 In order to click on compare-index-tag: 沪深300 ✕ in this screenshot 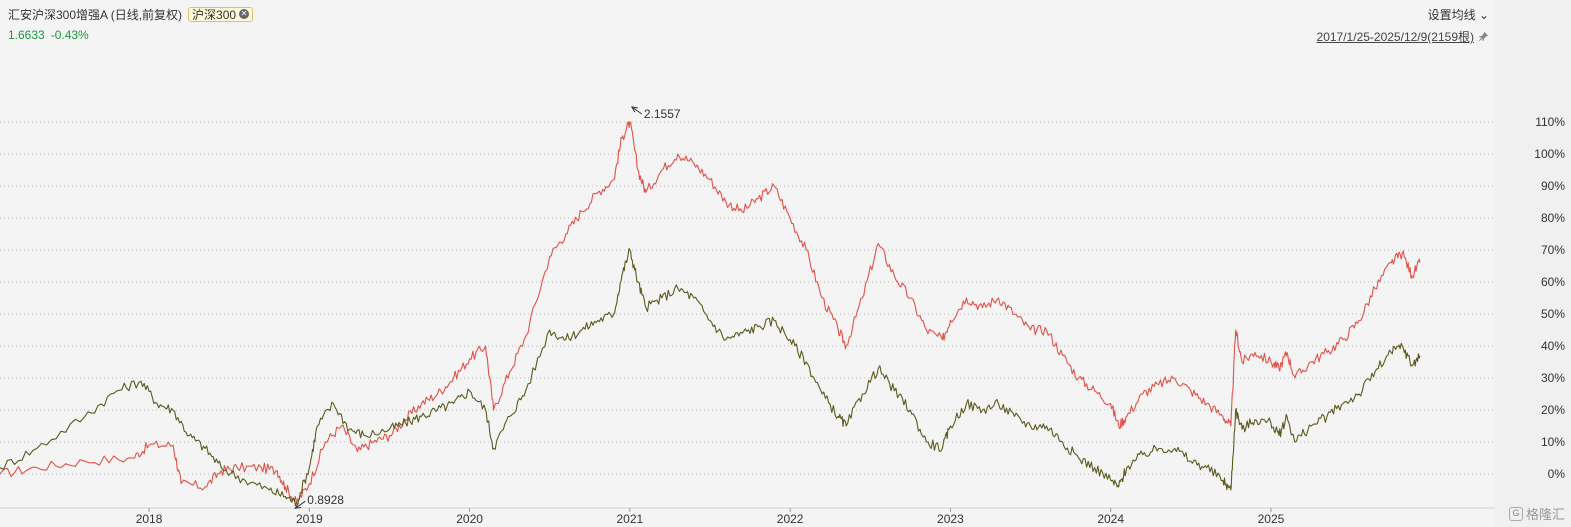, I will do `click(221, 14)`.